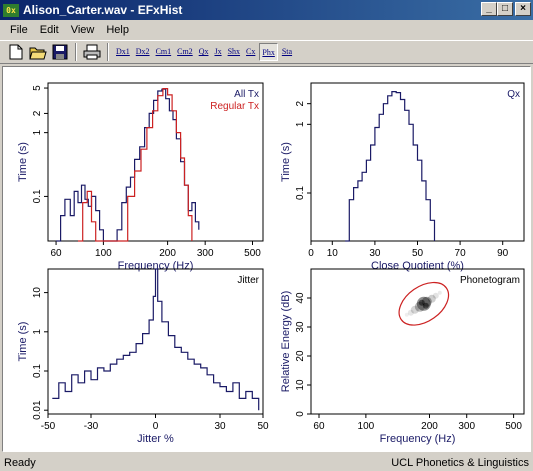 The image size is (533, 471). Describe the element at coordinates (300, 414) in the screenshot. I see `y-tick-label: 0` at that location.